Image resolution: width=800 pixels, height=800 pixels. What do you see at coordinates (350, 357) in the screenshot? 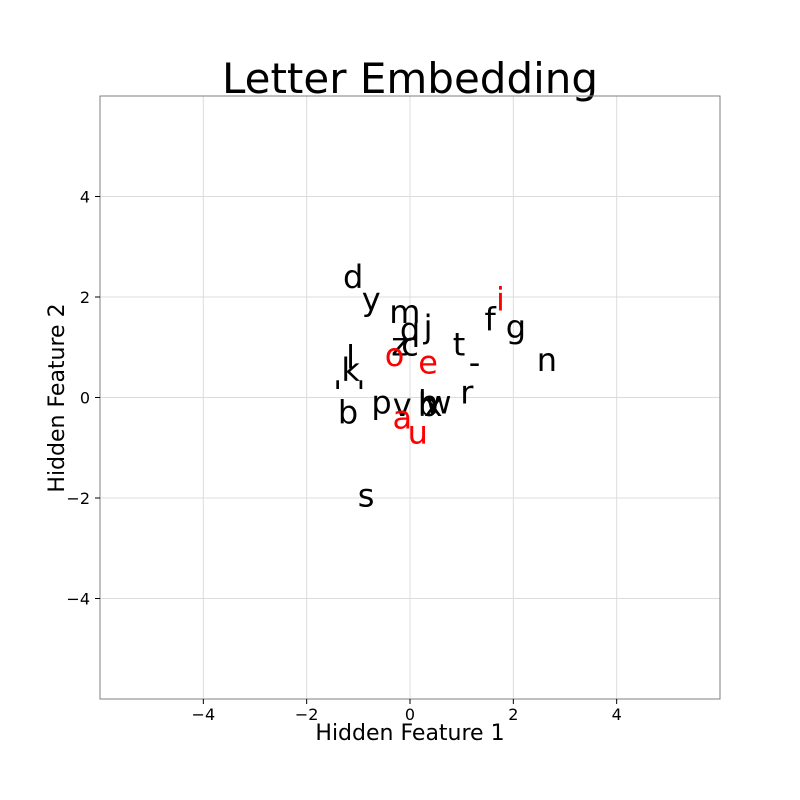
I see `letter-point: l` at bounding box center [350, 357].